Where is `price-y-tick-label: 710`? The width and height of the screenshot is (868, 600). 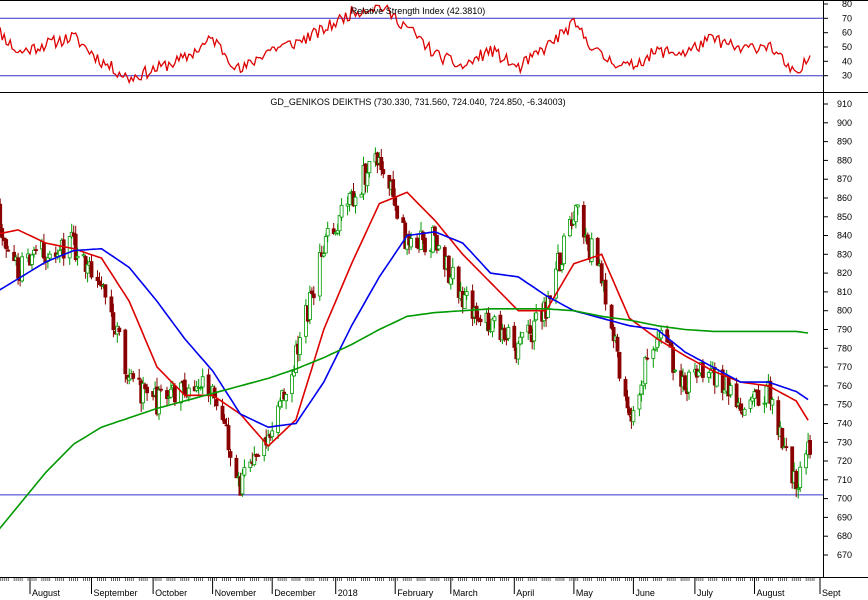
price-y-tick-label: 710 is located at coordinates (844, 480).